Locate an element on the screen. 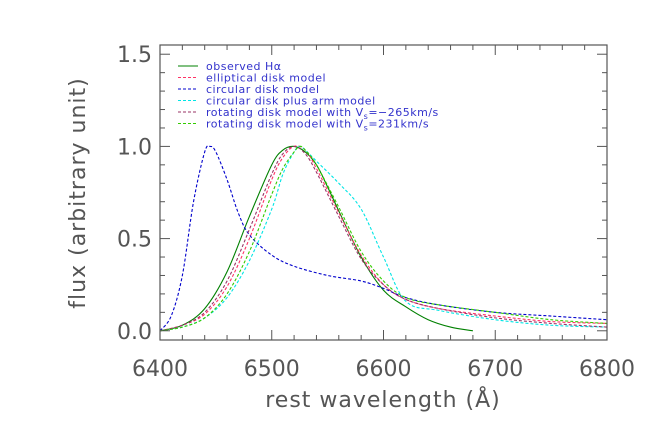 Image resolution: width=654 pixels, height=436 pixels. legend-label-text: elliptical disk model is located at coordinates (266, 78).